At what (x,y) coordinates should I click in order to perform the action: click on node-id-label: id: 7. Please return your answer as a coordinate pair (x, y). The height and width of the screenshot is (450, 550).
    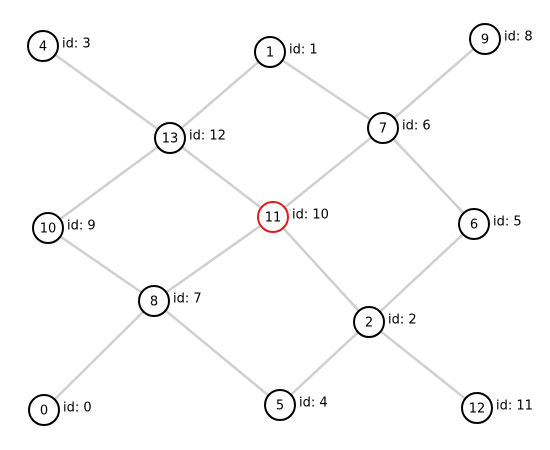
    Looking at the image, I should click on (187, 299).